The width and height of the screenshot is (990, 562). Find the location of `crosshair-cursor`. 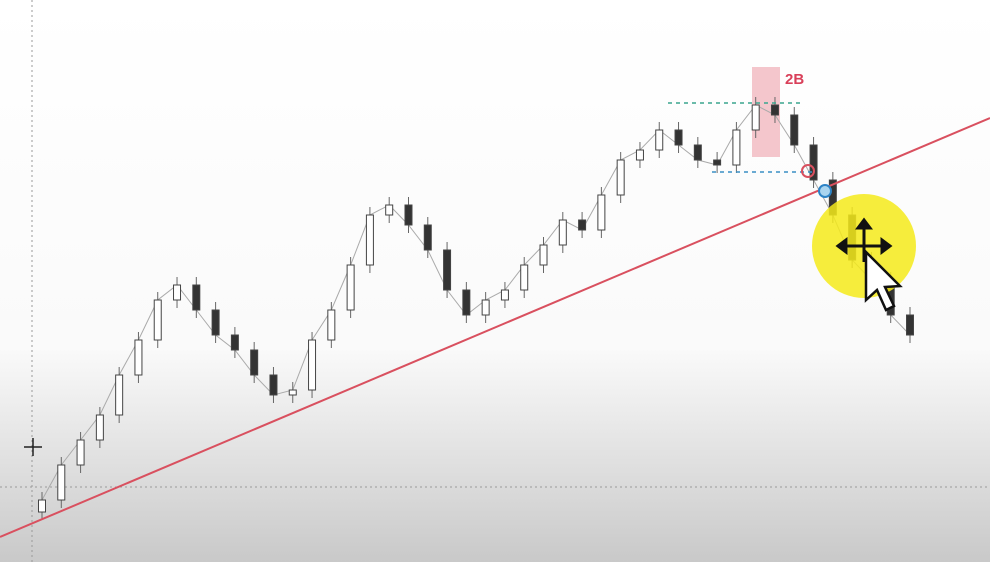

crosshair-cursor is located at coordinates (33, 447).